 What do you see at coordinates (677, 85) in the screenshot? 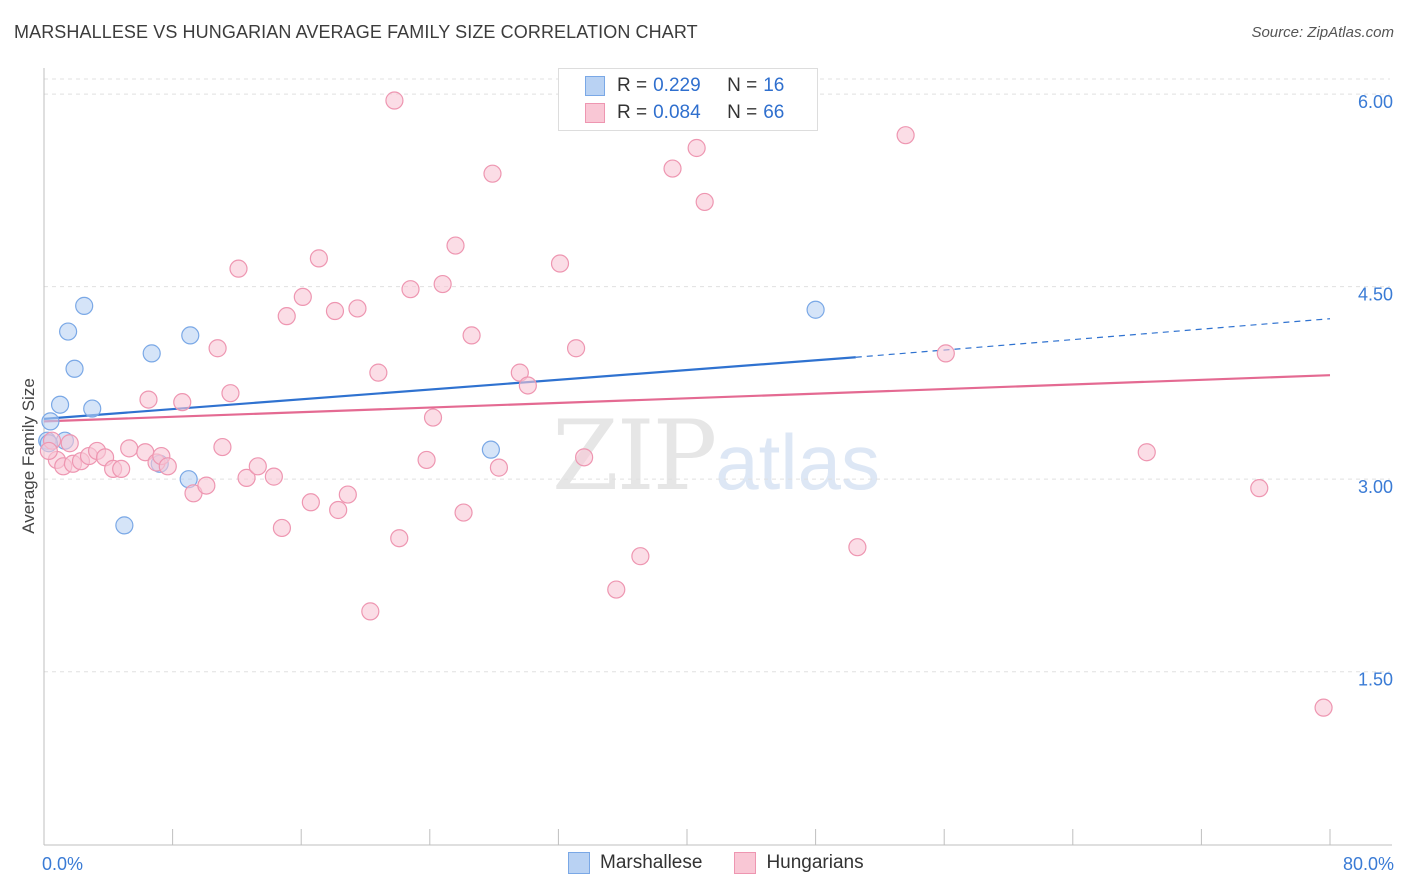
I see `legend-r-value: 0.229` at bounding box center [677, 85].